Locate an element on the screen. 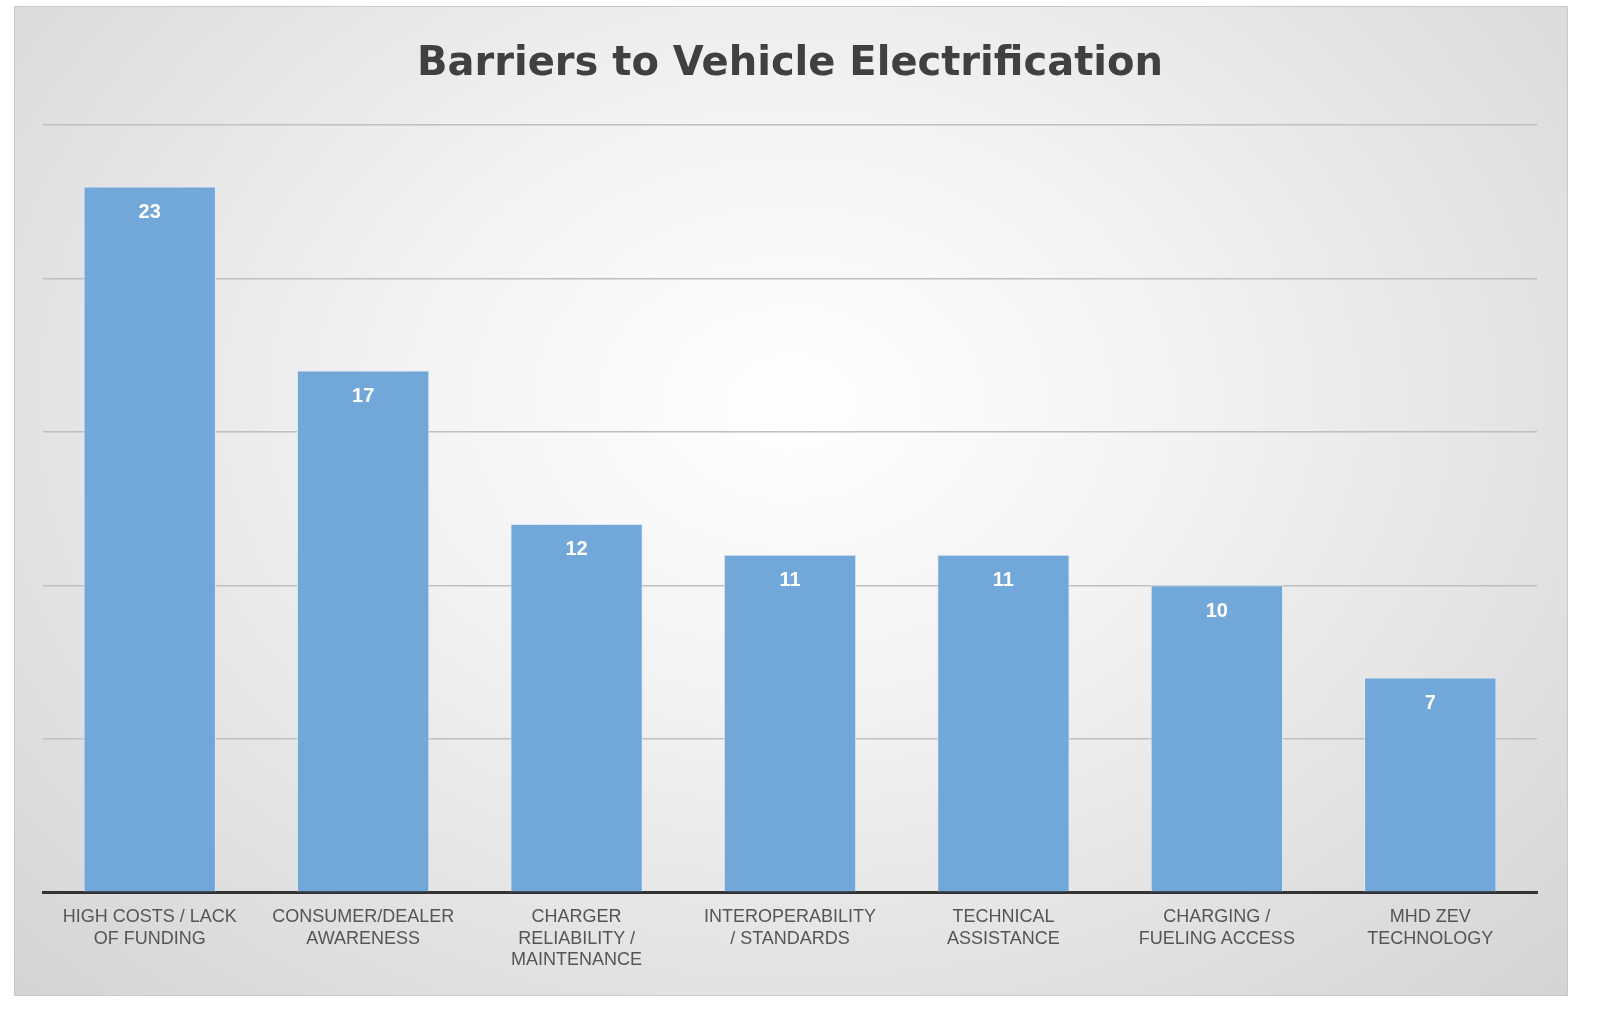  chart-title: Barriers to Vehicle Electrification is located at coordinates (790, 61).